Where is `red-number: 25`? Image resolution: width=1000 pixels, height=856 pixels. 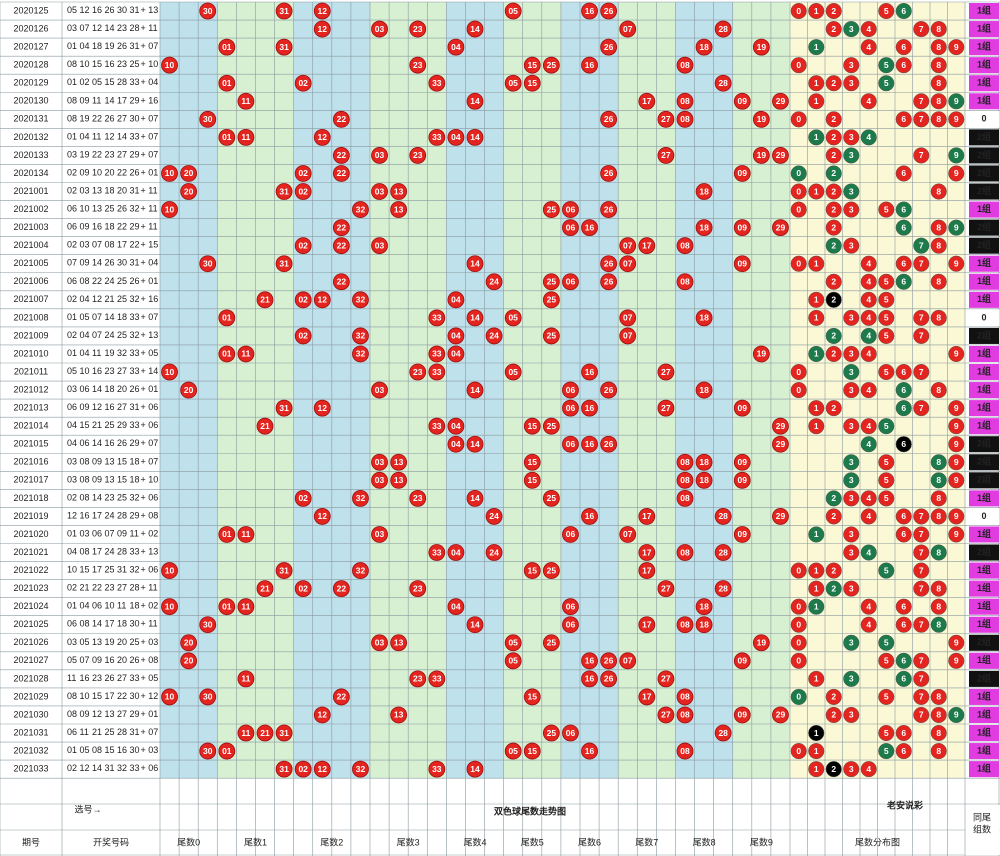
red-number: 25 is located at coordinates (135, 65).